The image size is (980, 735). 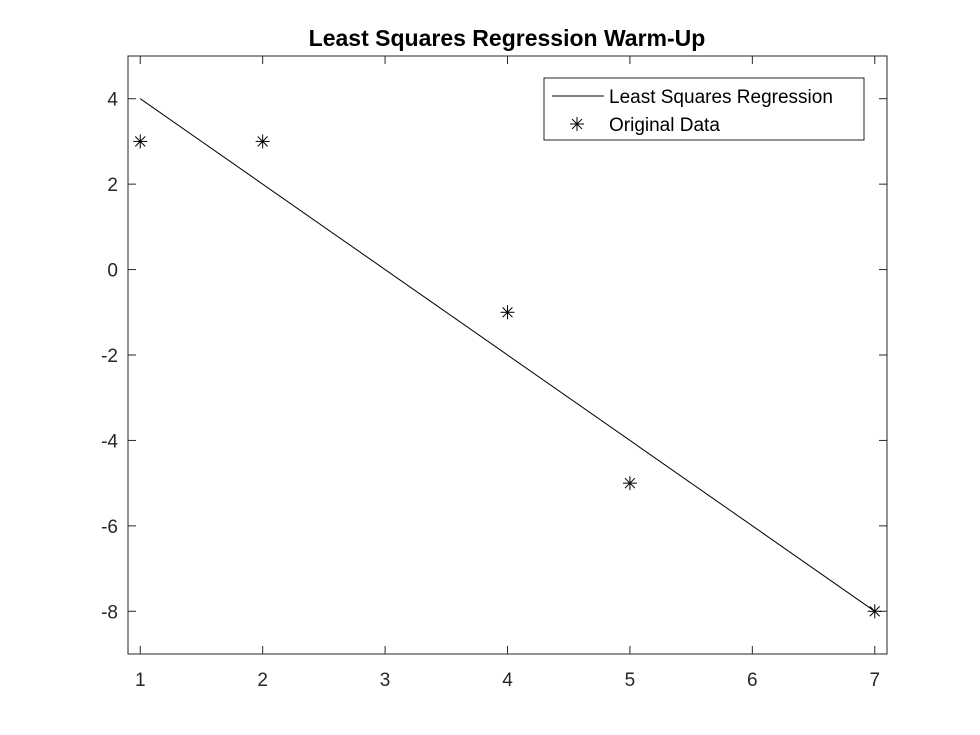 I want to click on x-tick-label: 7, so click(x=874, y=680).